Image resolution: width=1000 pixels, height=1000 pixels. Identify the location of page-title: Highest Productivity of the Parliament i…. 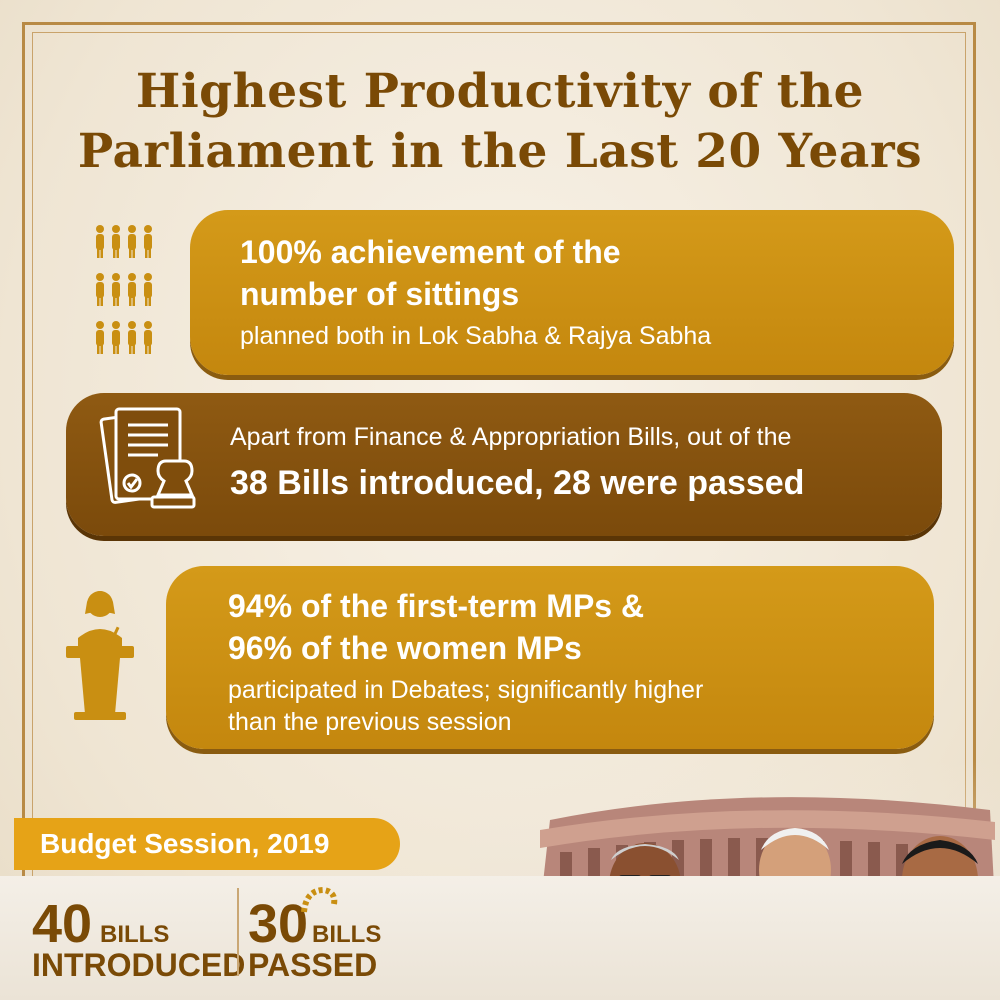
(500, 122).